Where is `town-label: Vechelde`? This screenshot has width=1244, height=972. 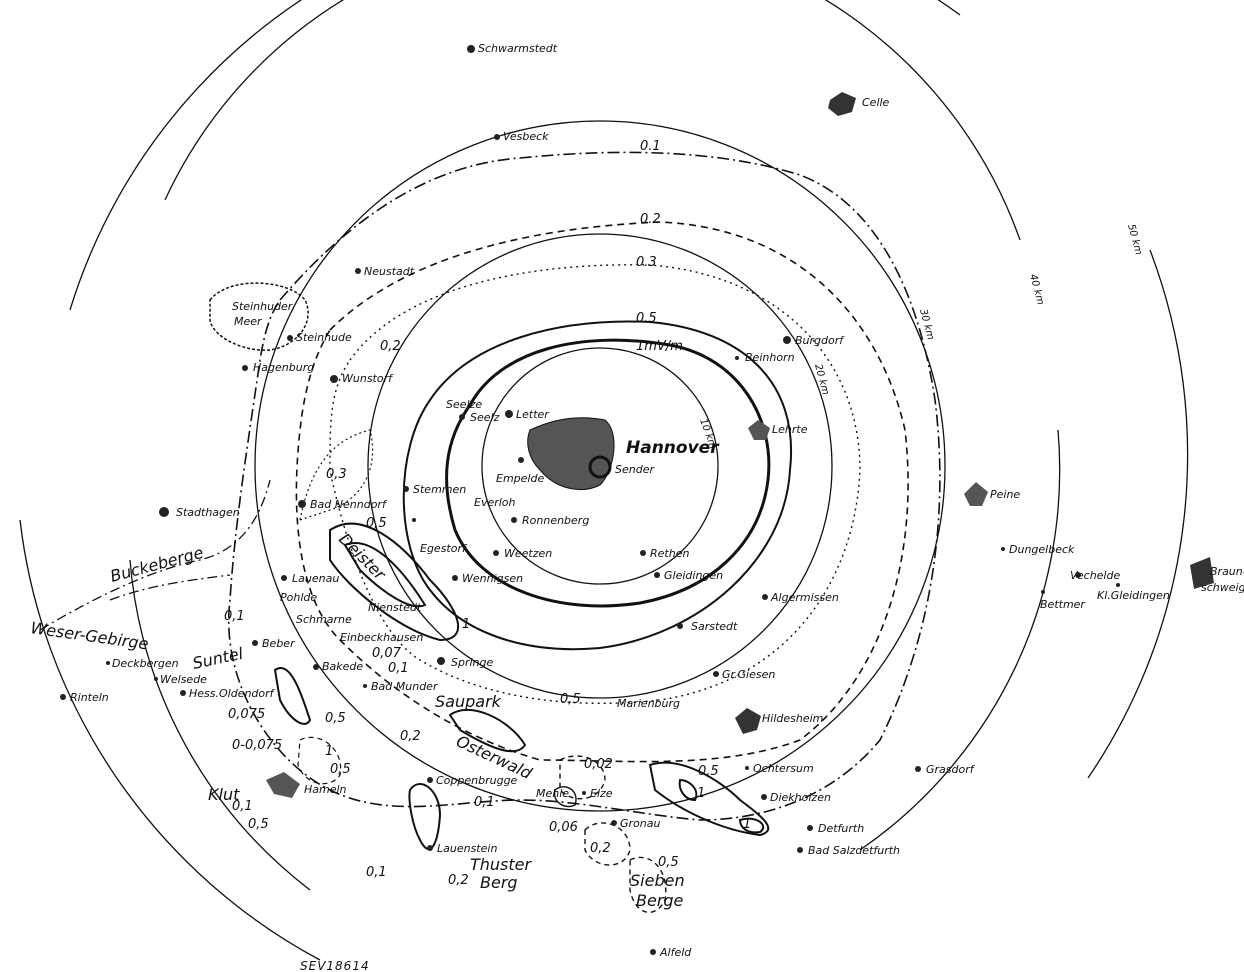 town-label: Vechelde is located at coordinates (1095, 575).